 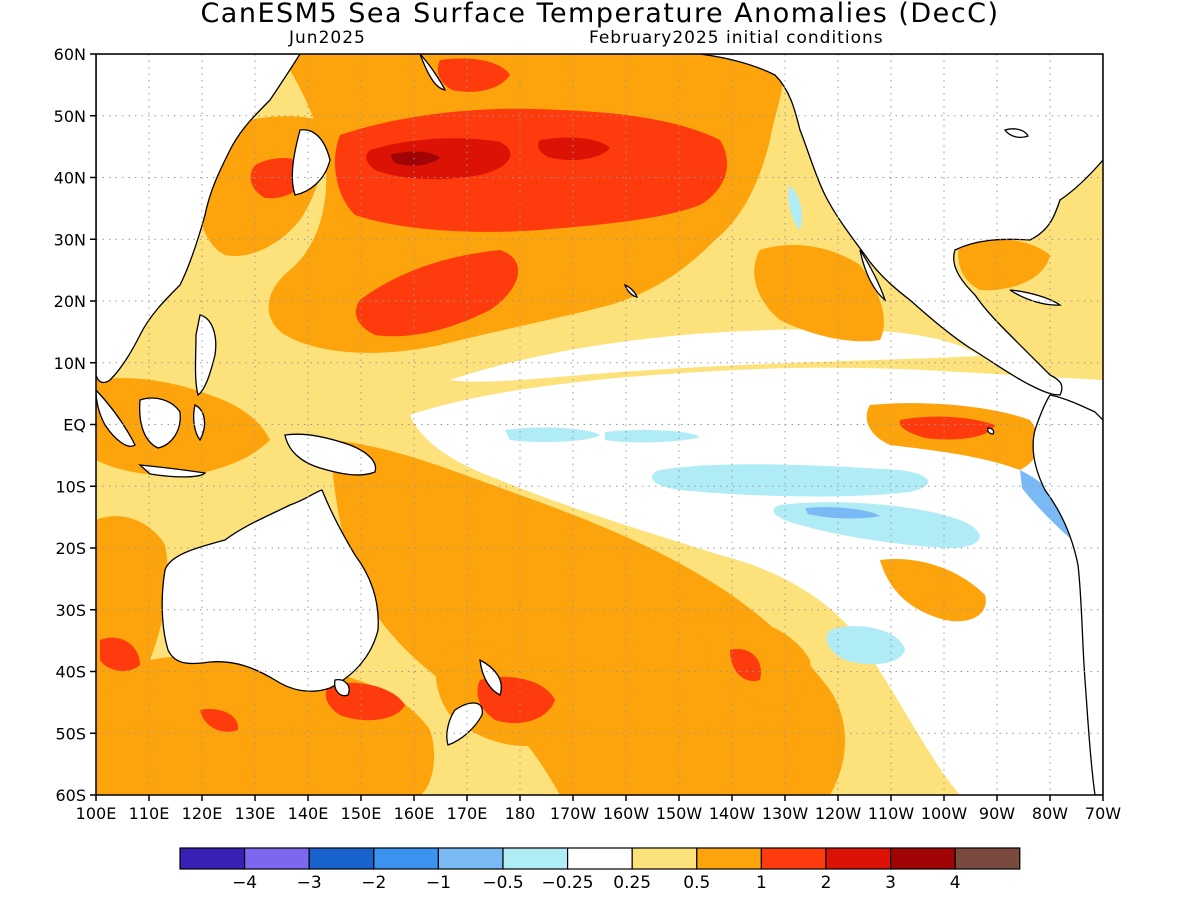 I want to click on lat-label: 10S, so click(x=70, y=486).